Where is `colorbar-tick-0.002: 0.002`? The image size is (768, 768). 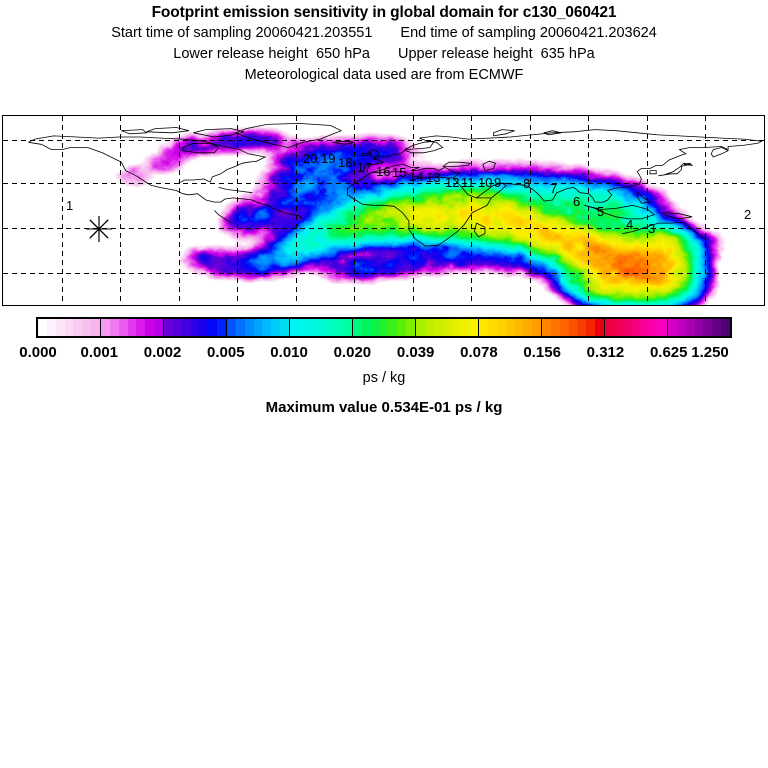 colorbar-tick-0.002: 0.002 is located at coordinates (162, 352).